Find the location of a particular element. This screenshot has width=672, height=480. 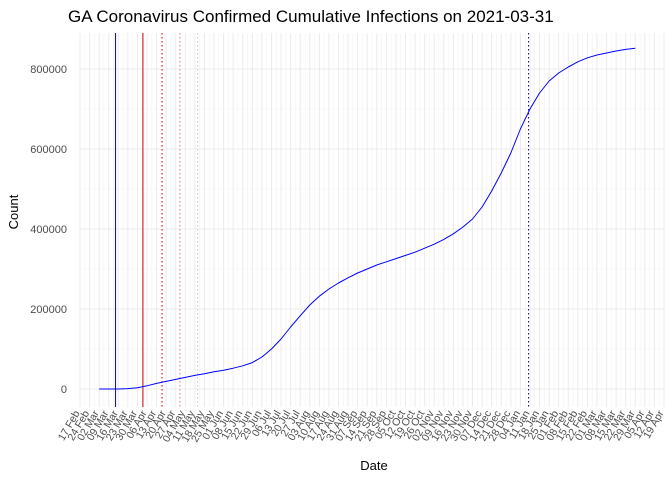

y-tick-label: 200000 is located at coordinates (48, 310).